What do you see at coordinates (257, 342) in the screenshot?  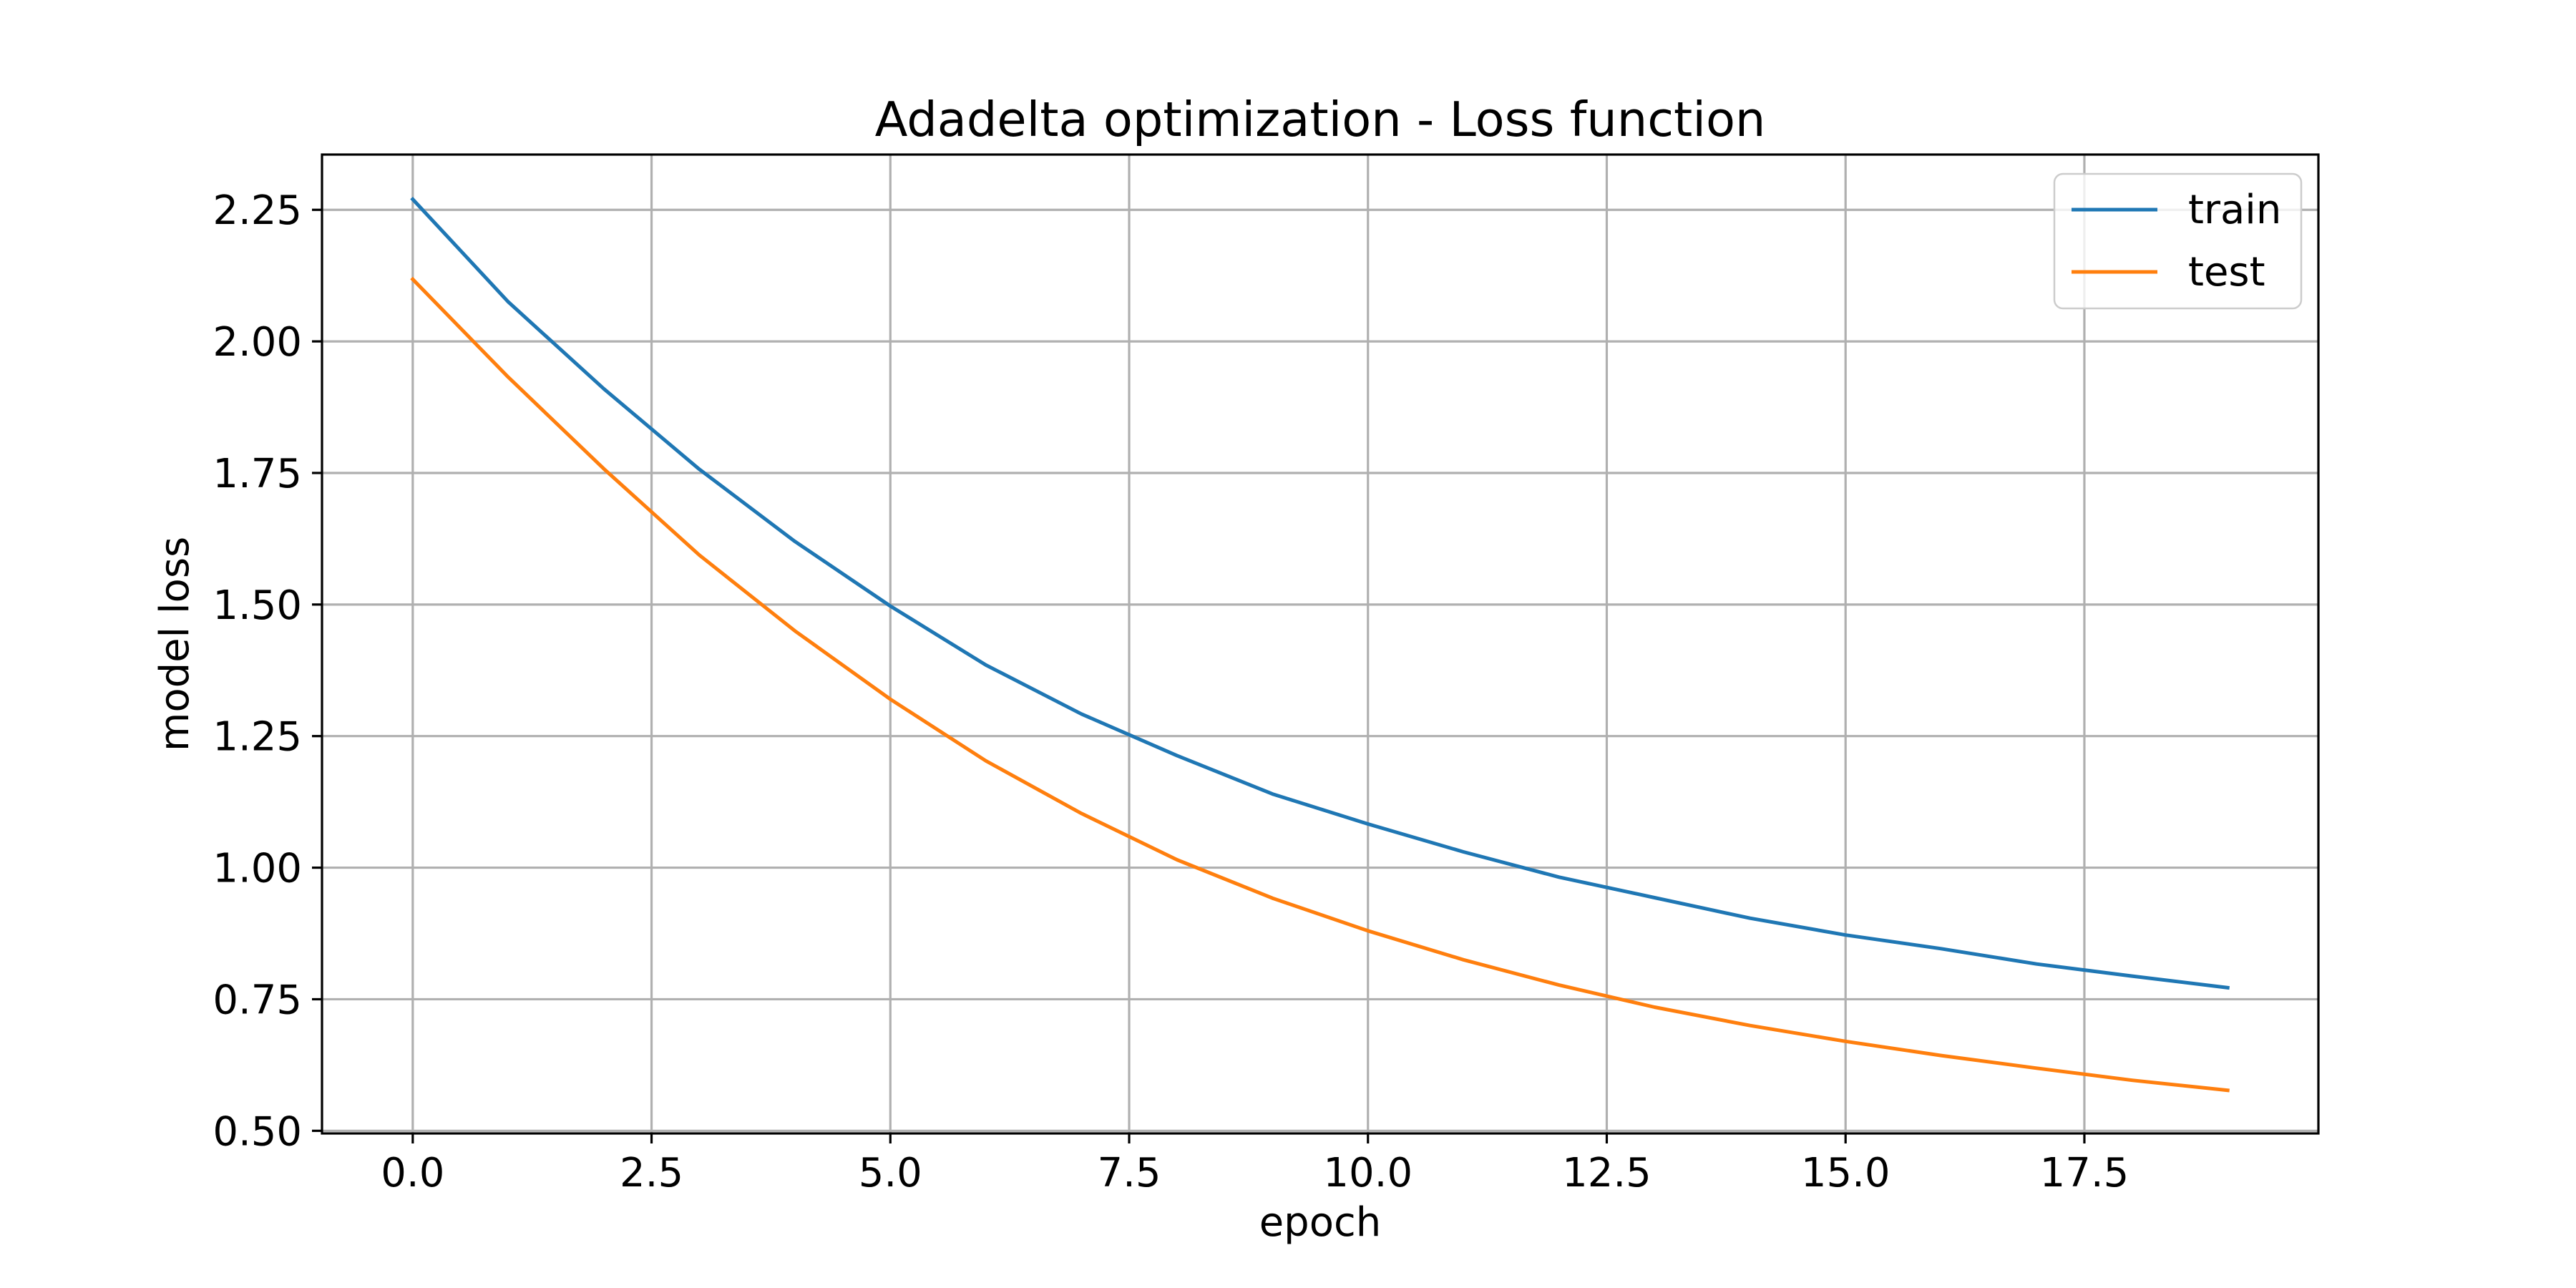 I see `y-tick-label: 2.00` at bounding box center [257, 342].